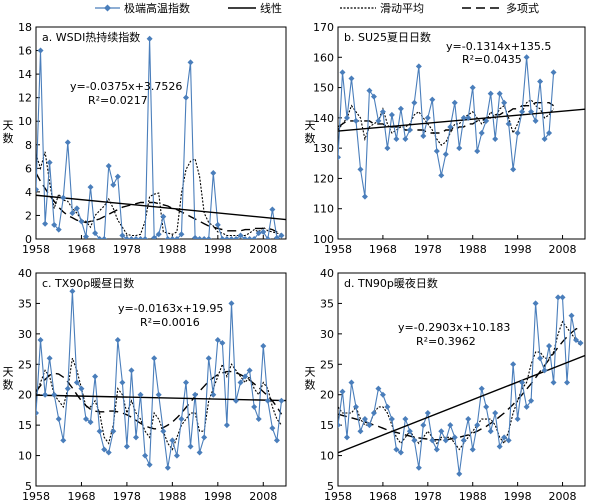 Image resolution: width=590 pixels, height=504 pixels. What do you see at coordinates (157, 8) in the screenshot?
I see `legend-label-observed: 极端高温指数` at bounding box center [157, 8].